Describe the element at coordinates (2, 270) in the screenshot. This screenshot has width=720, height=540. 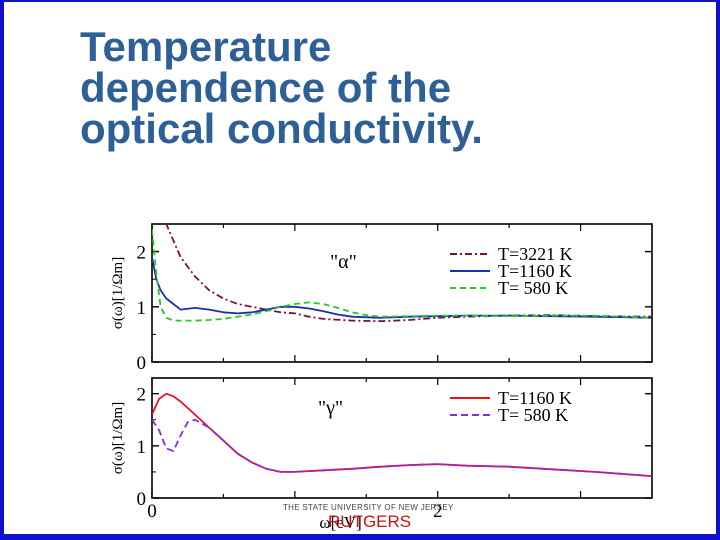
I see `slide-frame-left` at that location.